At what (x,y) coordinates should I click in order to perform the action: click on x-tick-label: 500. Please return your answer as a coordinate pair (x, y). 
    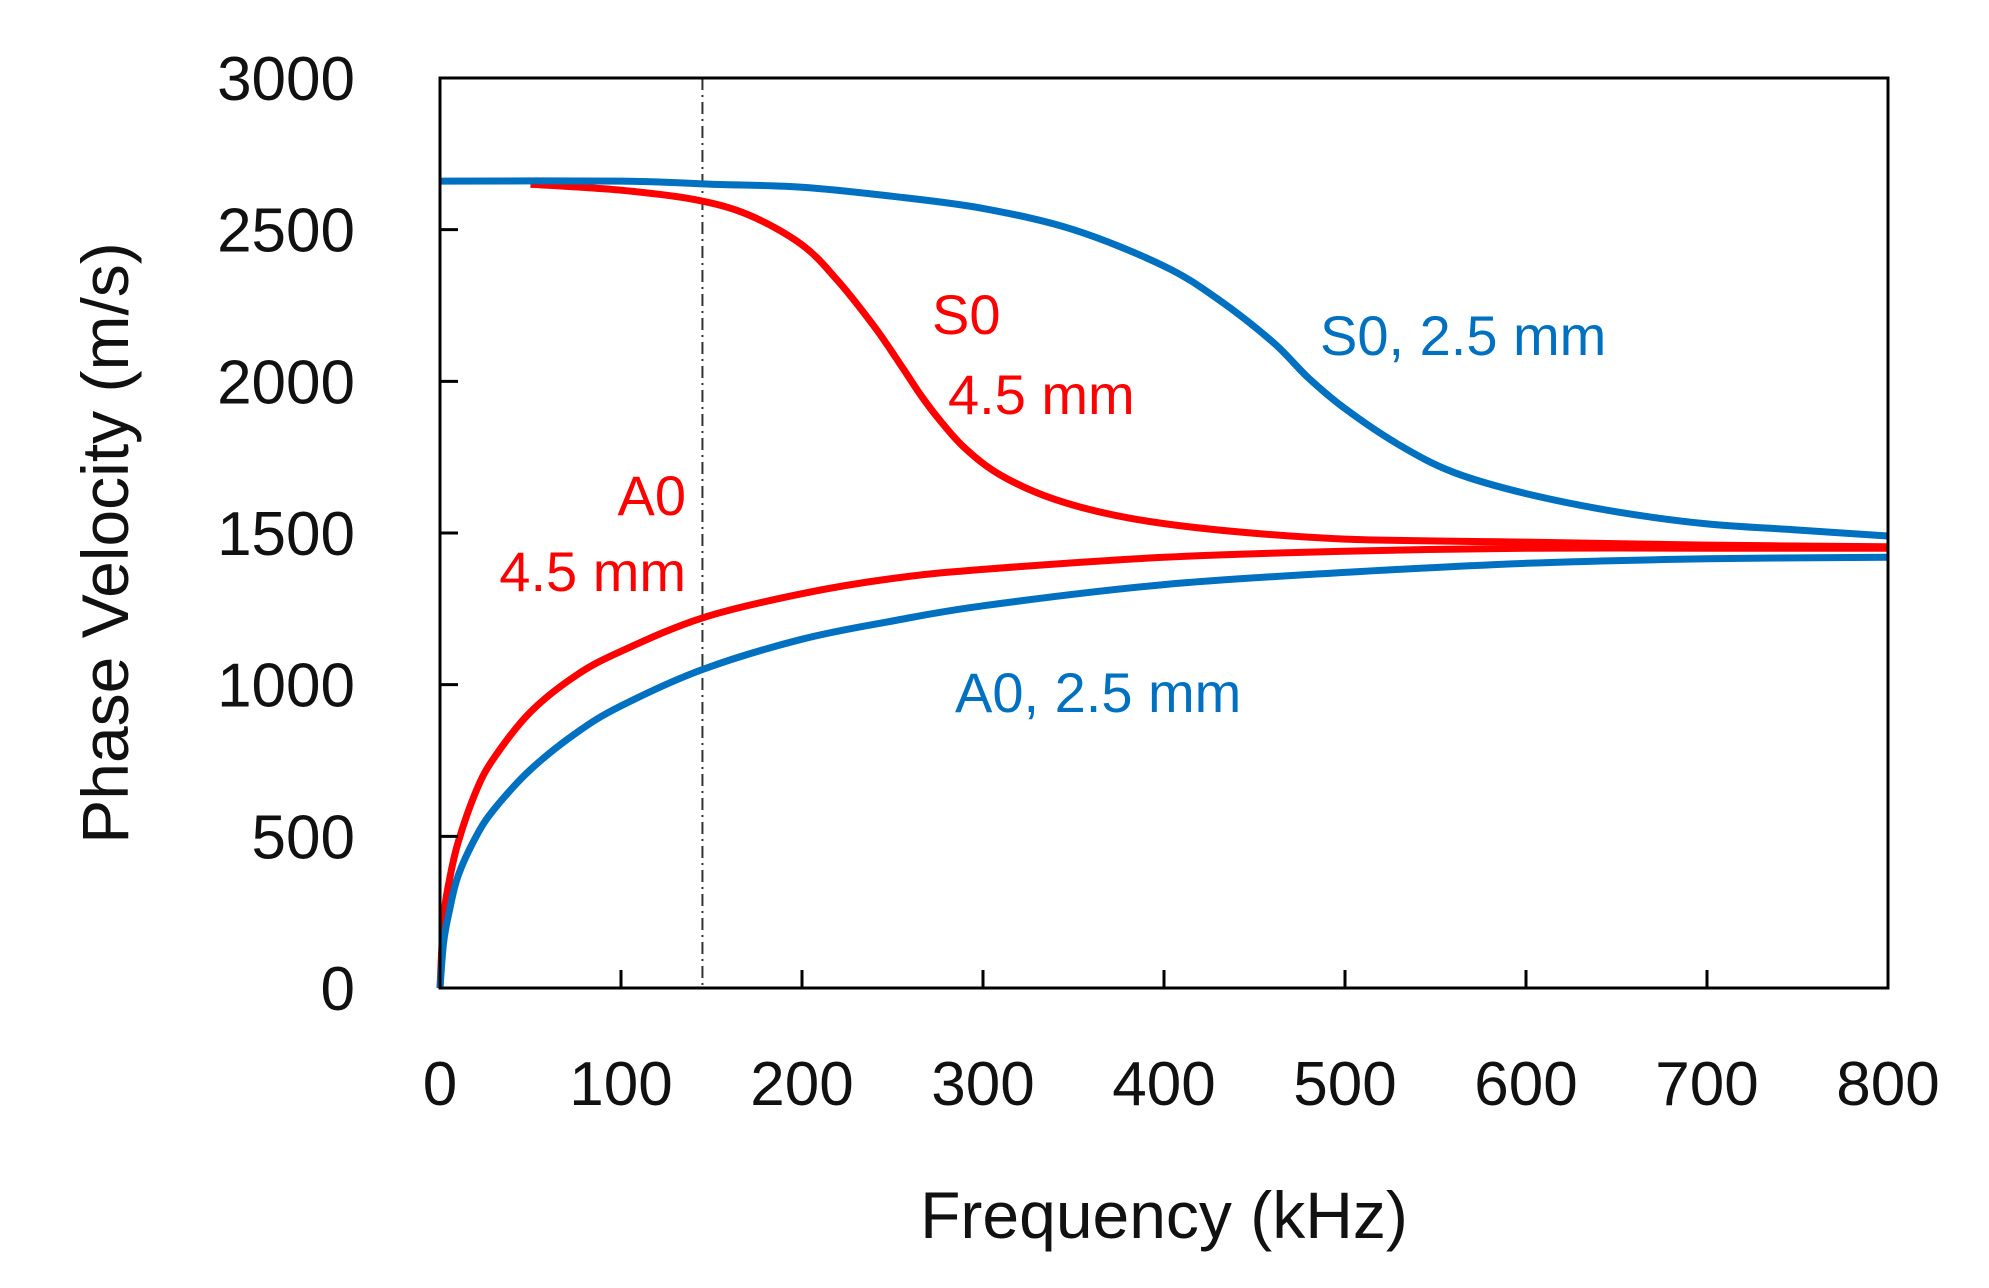
    Looking at the image, I should click on (1344, 1084).